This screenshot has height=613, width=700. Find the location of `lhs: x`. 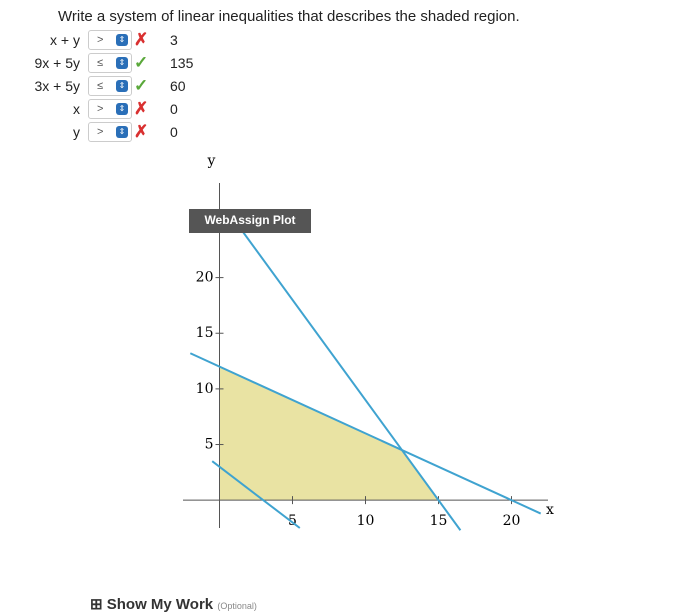

lhs: x is located at coordinates (76, 109).